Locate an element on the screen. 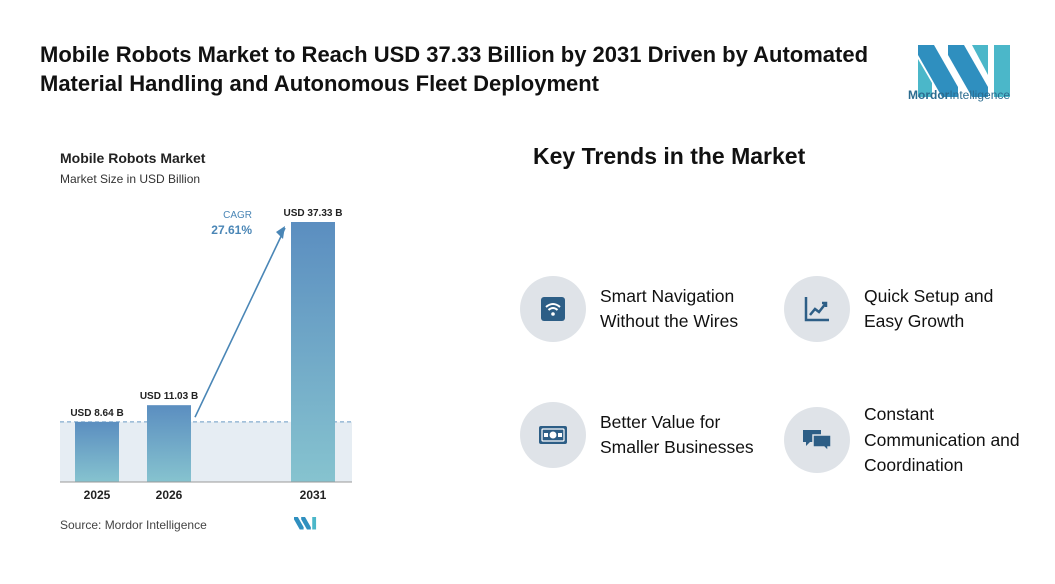  cagr-arrow-head is located at coordinates (280, 232).